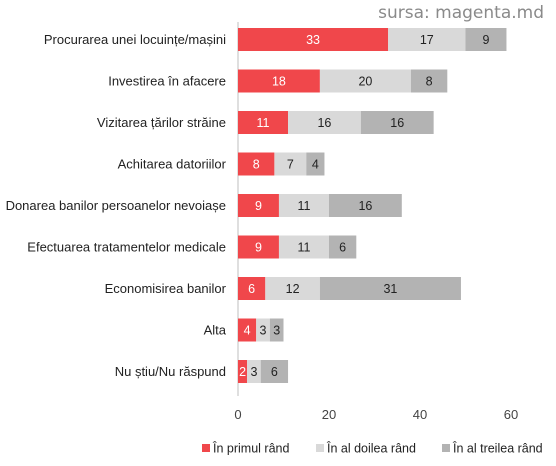 This screenshot has width=556, height=466. Describe the element at coordinates (497, 448) in the screenshot. I see `legend-label: În al treilea rând` at that location.